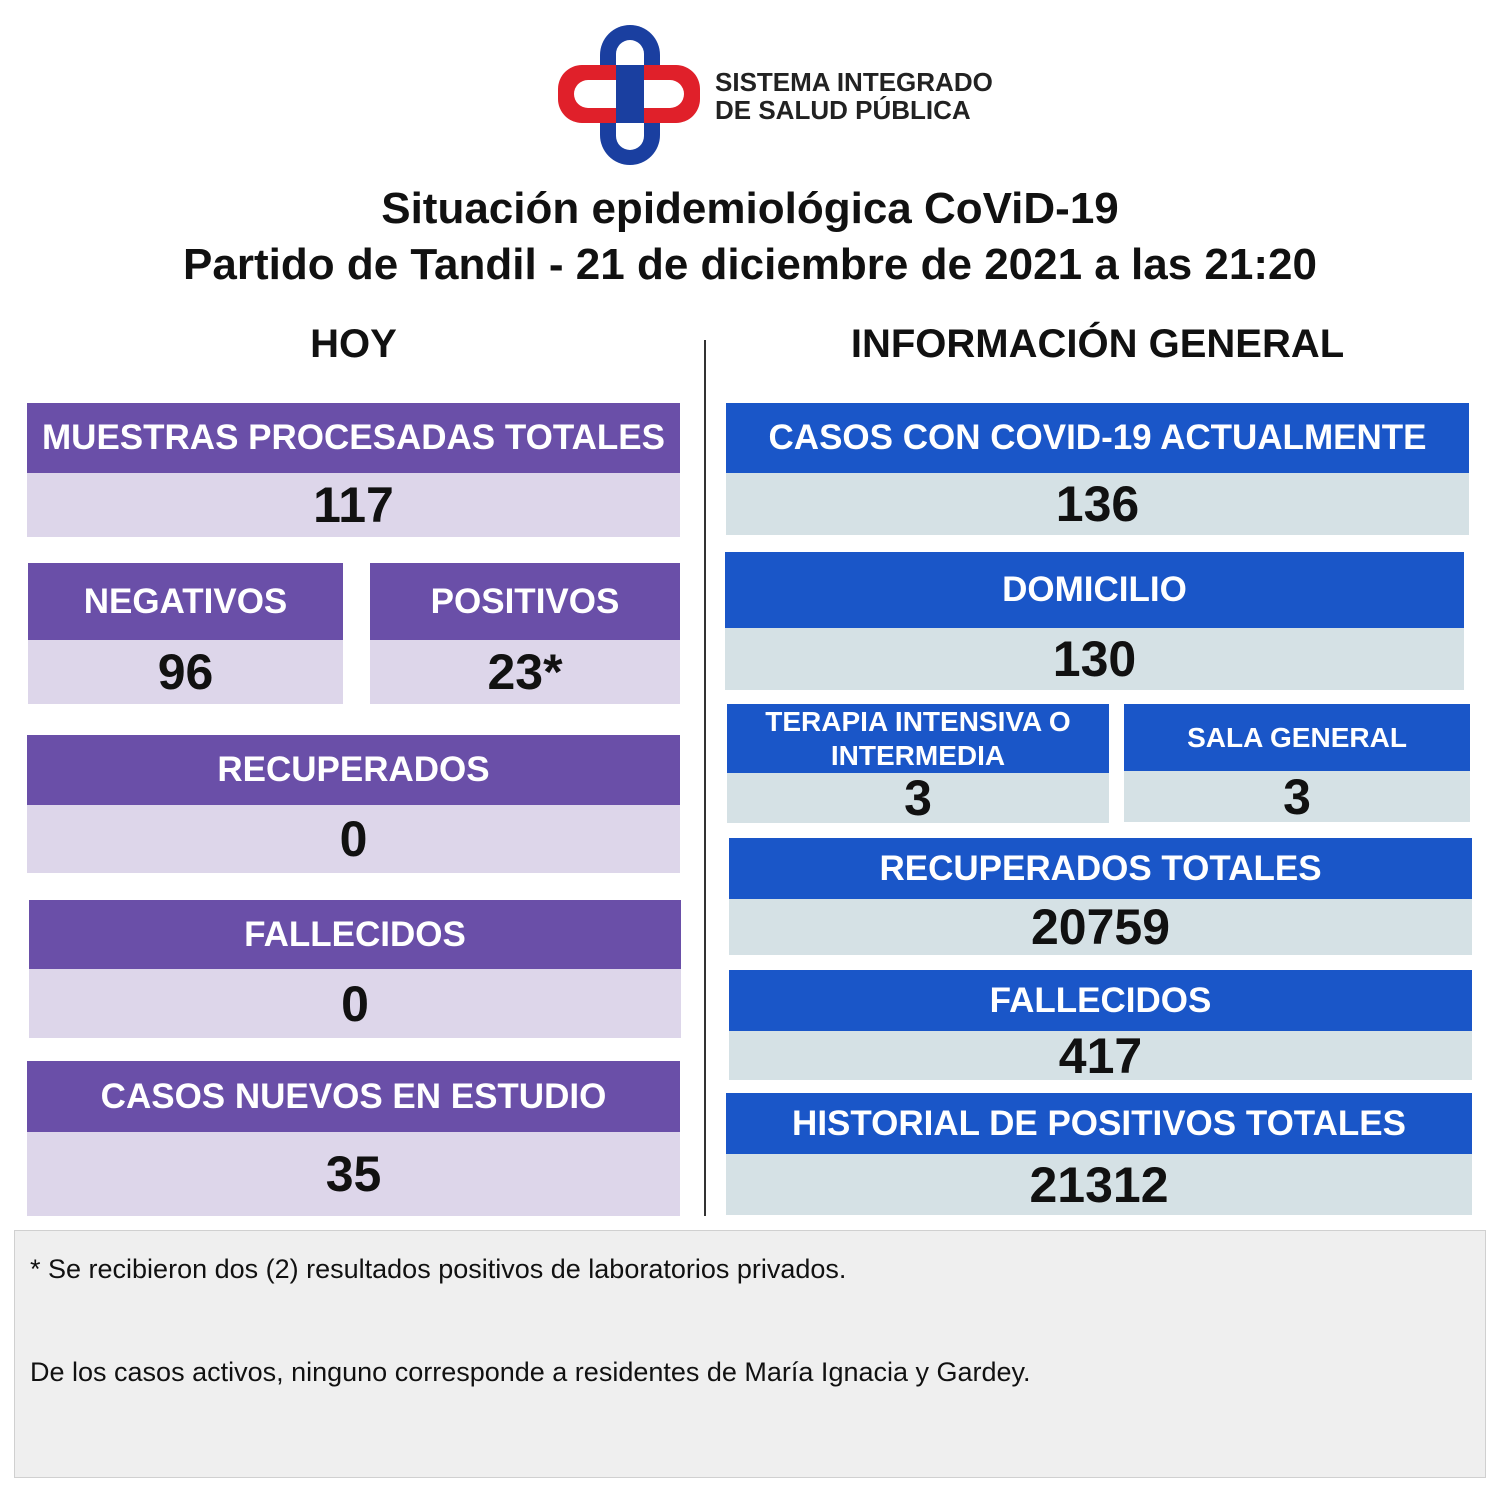 The image size is (1500, 1500). What do you see at coordinates (854, 82) in the screenshot?
I see `logo-line: SISTEMA INTEGRADO` at bounding box center [854, 82].